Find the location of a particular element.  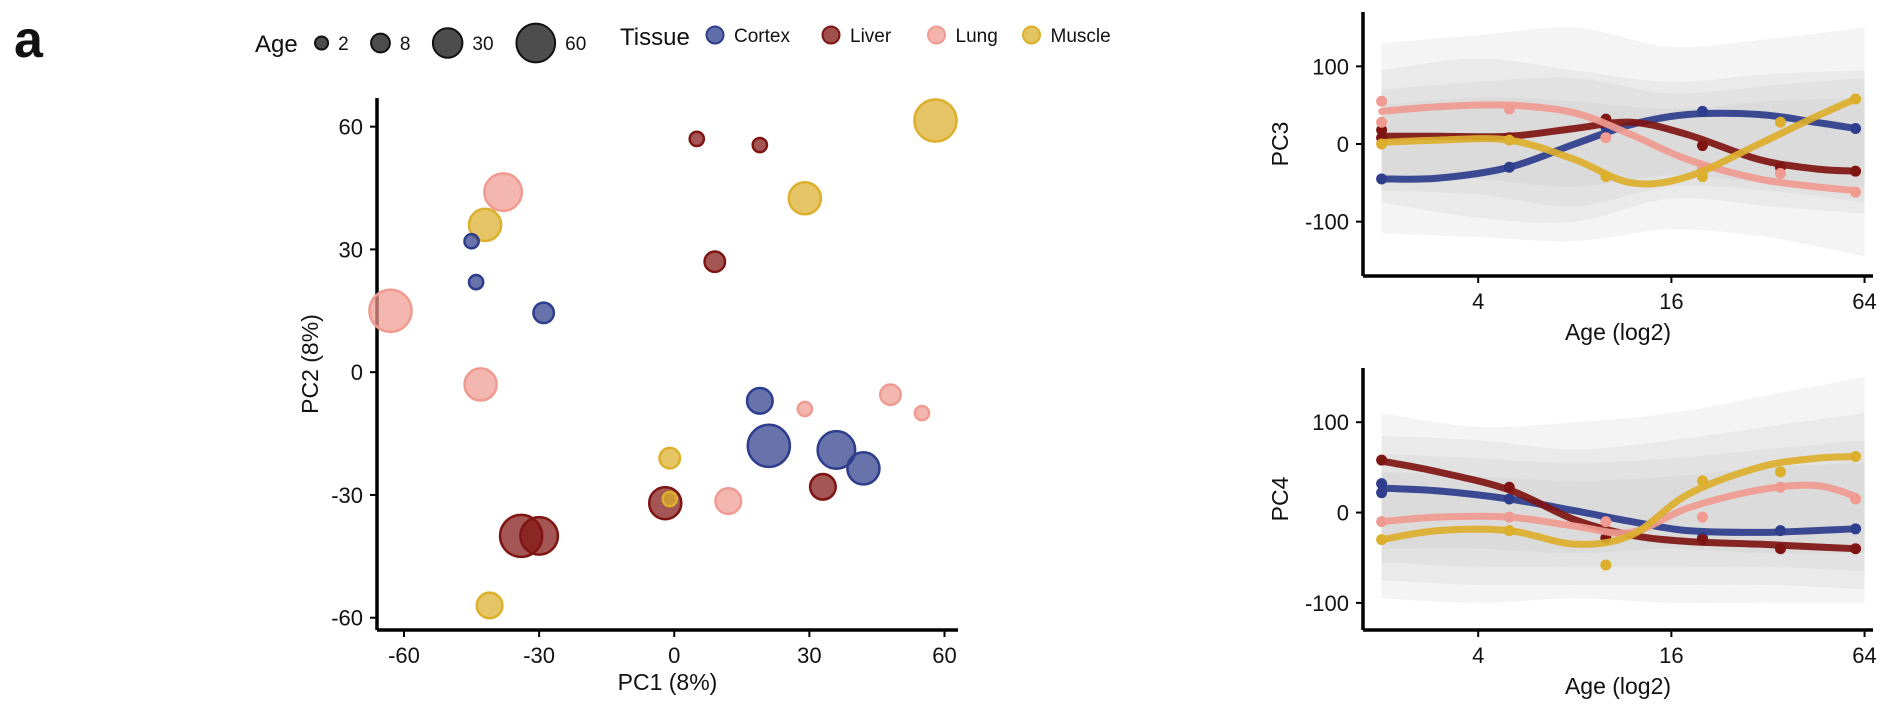

pc3-y-tick-label: -100 is located at coordinates (1327, 222).